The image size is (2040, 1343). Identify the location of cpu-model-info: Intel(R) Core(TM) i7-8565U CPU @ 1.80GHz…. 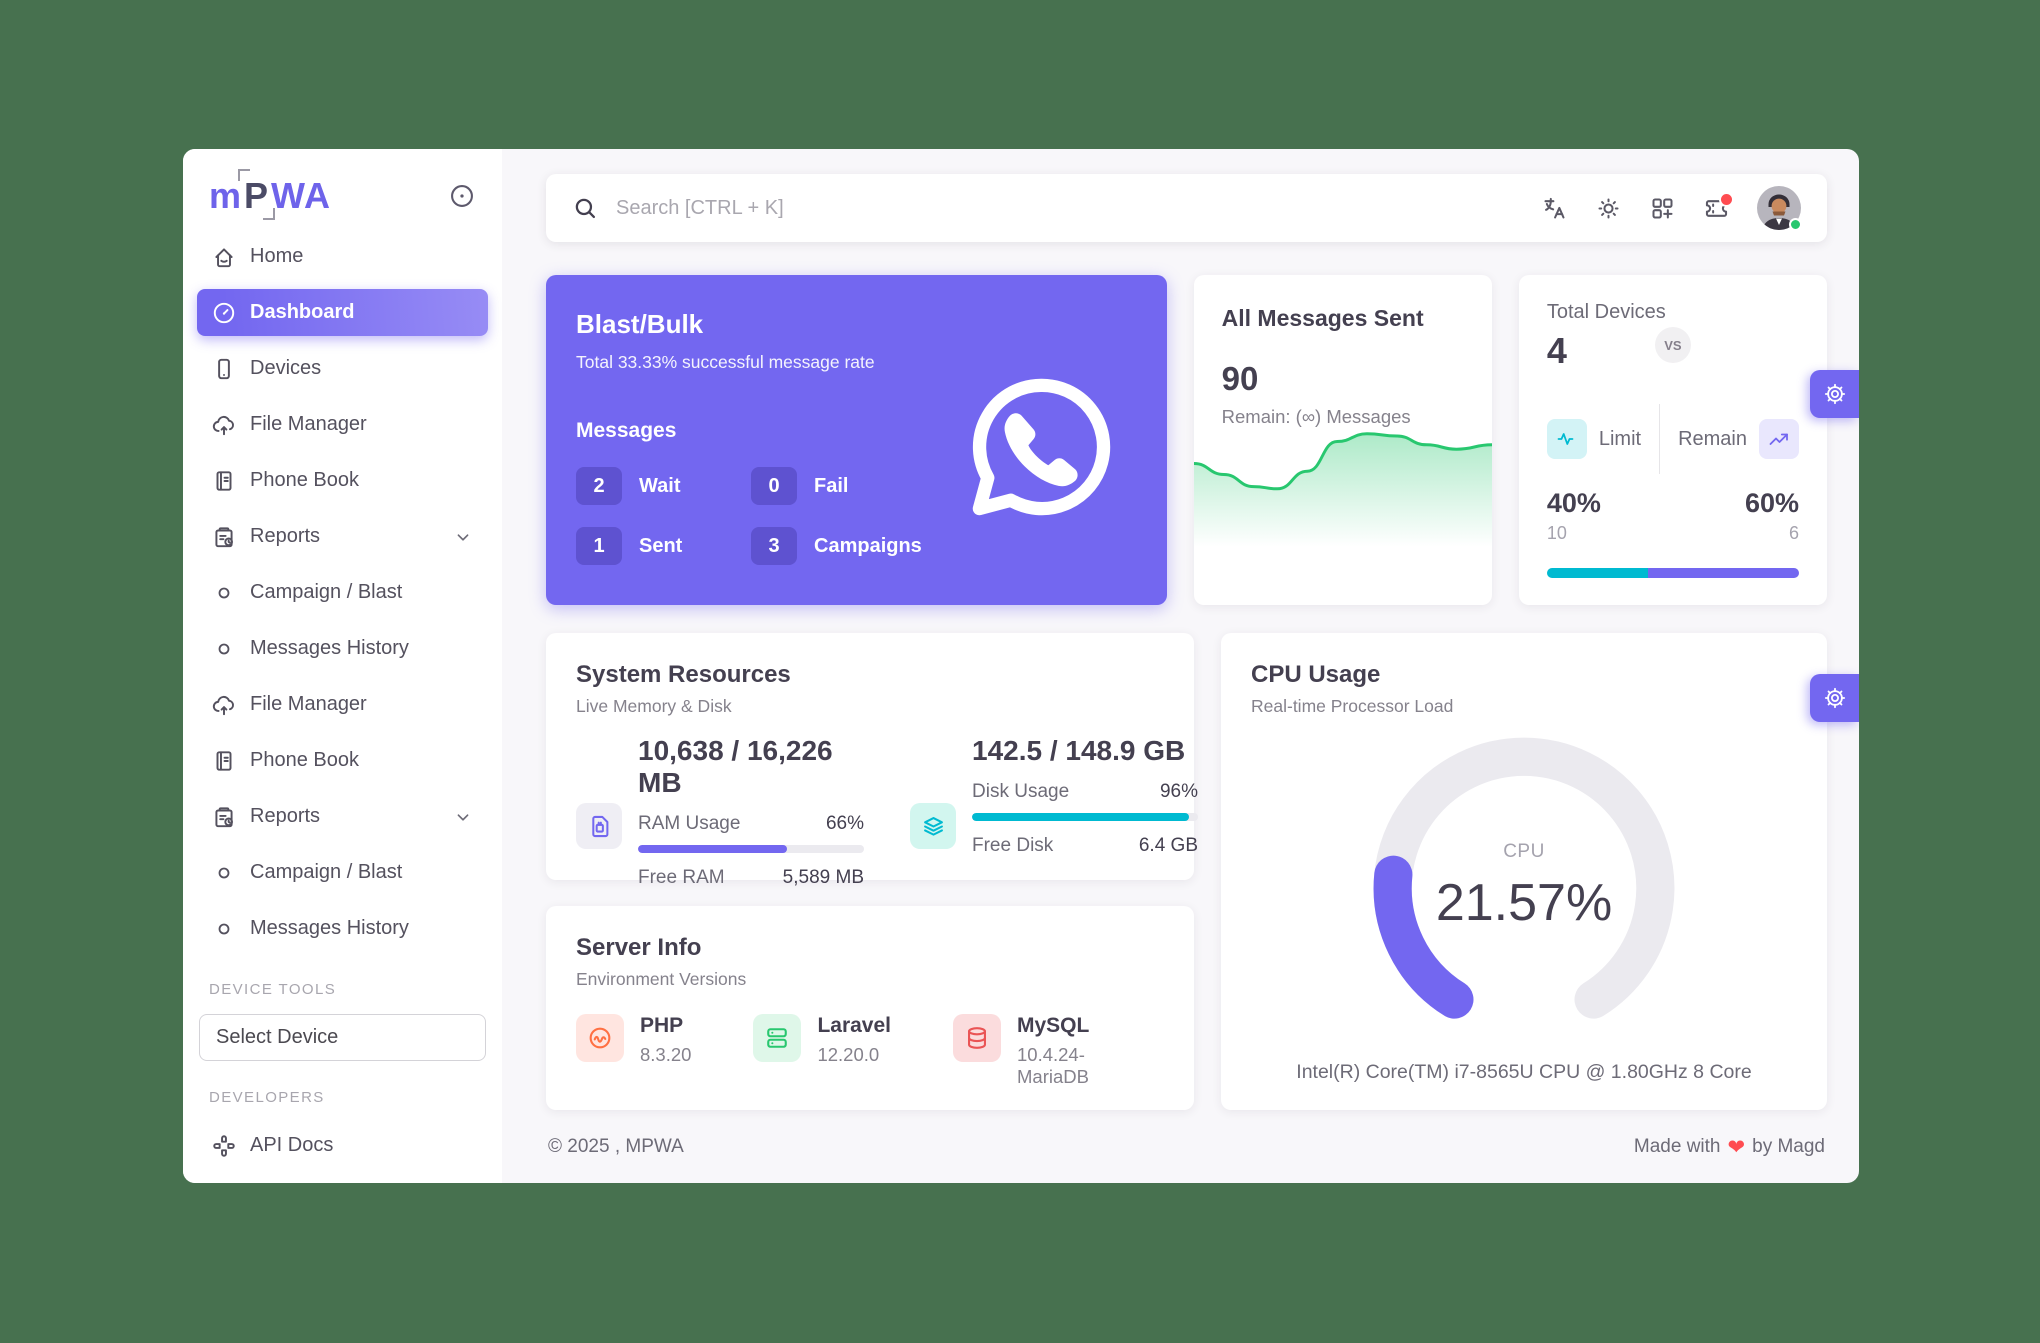
(1524, 1072).